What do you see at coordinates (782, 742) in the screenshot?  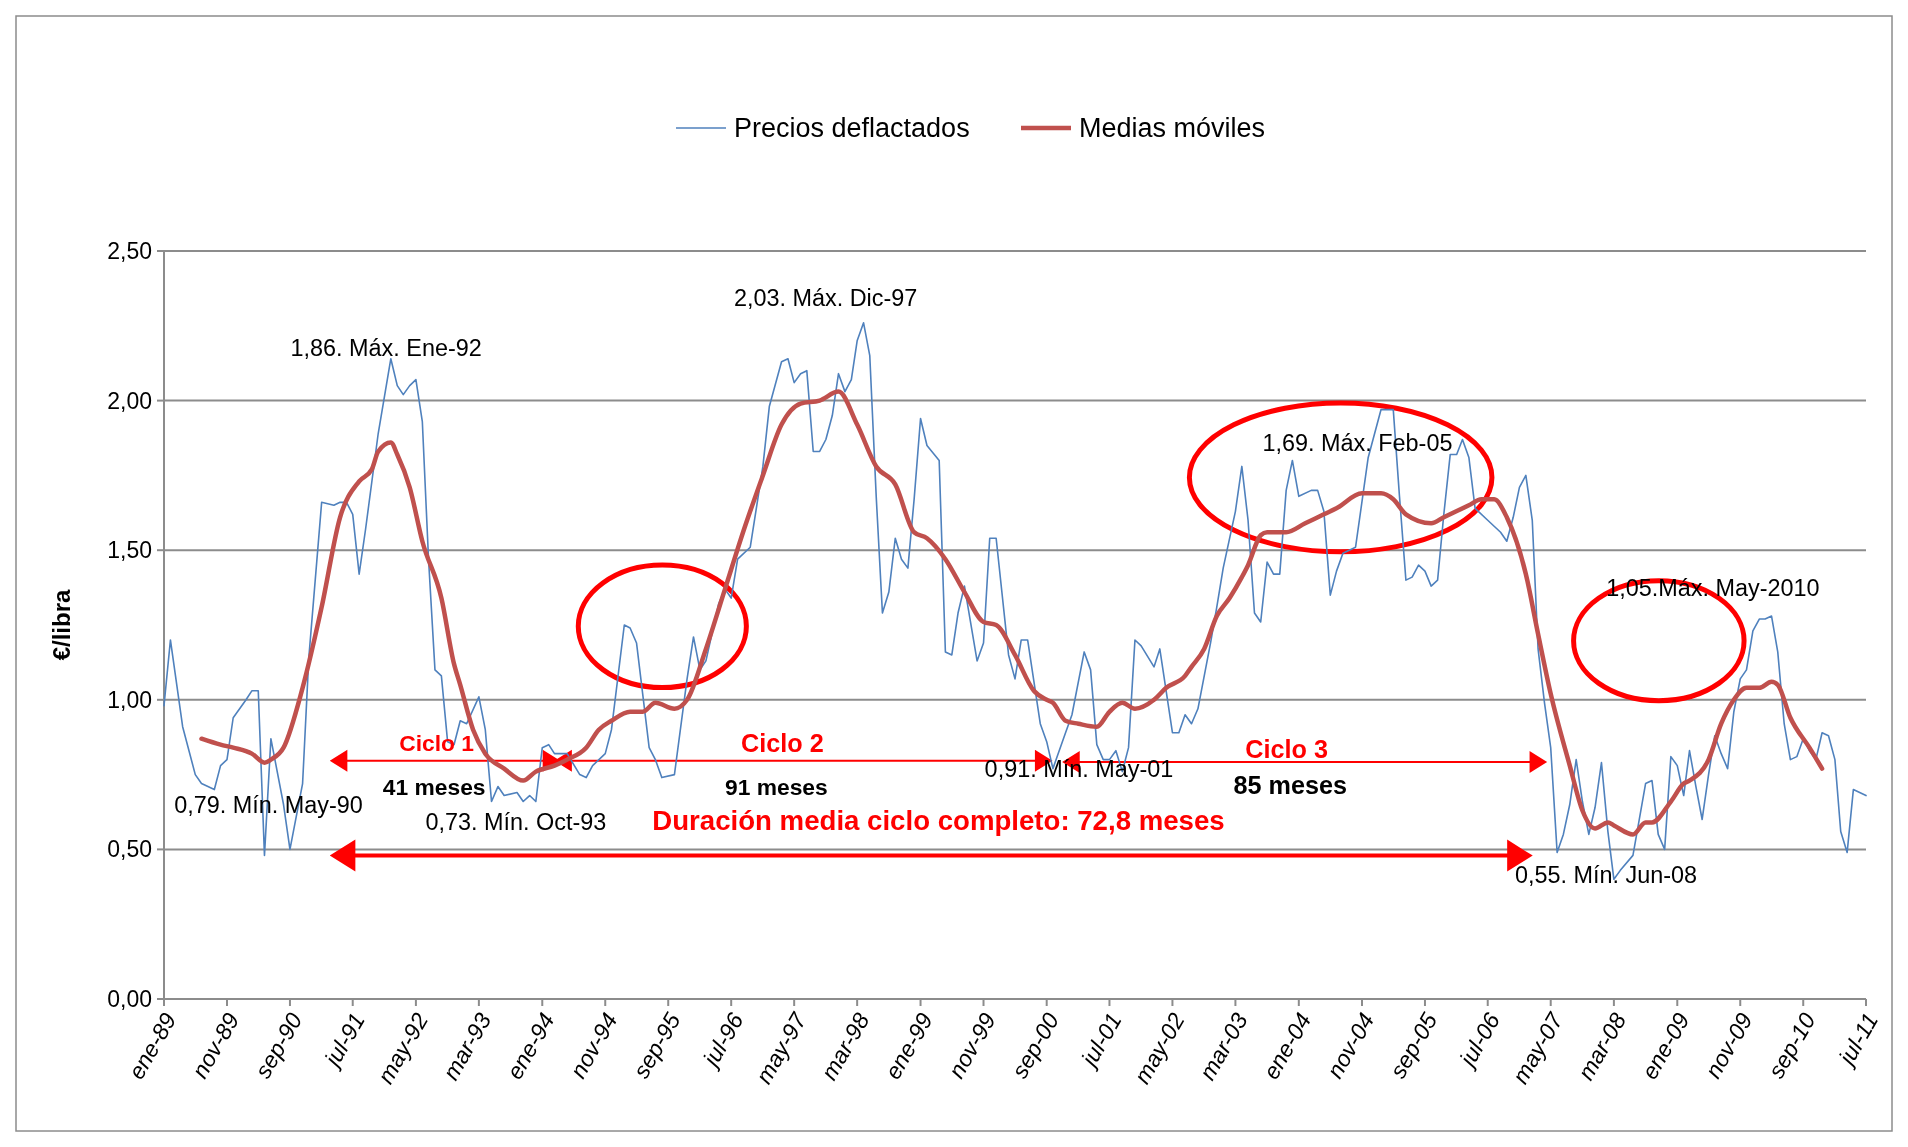 I see `annotation: Ciclo 2` at bounding box center [782, 742].